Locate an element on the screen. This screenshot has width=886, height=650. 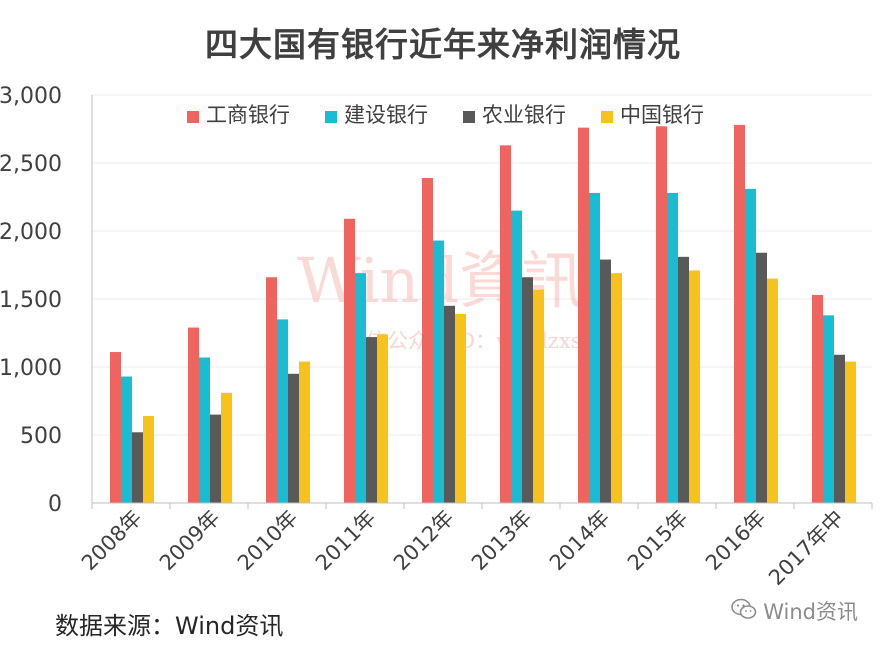
y-tick-label: 500 is located at coordinates (41, 436).